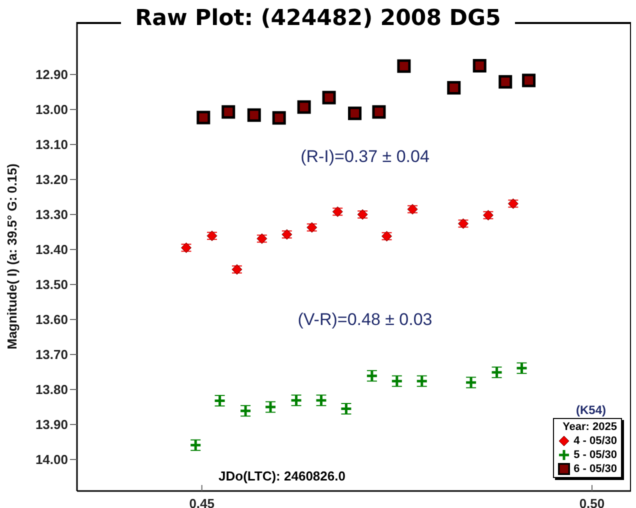  Describe the element at coordinates (592, 502) in the screenshot. I see `x-tick-label: 0.50` at that location.